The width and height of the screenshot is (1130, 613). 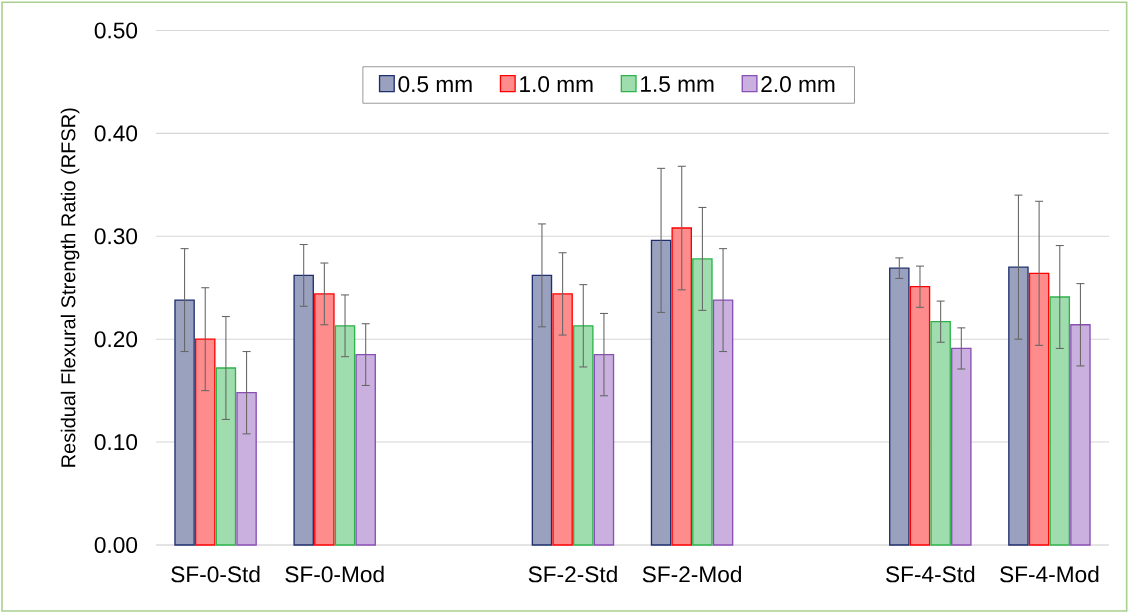 I want to click on y-tick-label: 0.10, so click(x=116, y=442).